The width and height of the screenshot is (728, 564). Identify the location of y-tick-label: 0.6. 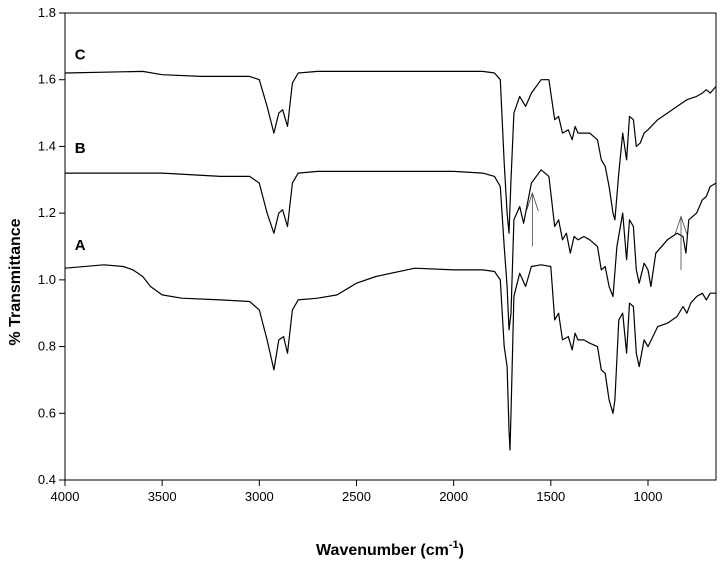
(47, 412).